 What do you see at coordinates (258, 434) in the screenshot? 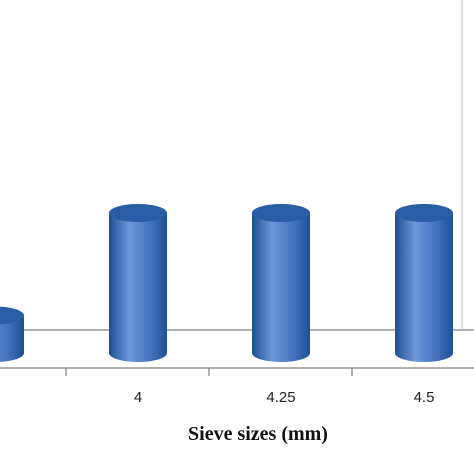
I see `x-axis-title: Sieve sizes (mm)` at bounding box center [258, 434].